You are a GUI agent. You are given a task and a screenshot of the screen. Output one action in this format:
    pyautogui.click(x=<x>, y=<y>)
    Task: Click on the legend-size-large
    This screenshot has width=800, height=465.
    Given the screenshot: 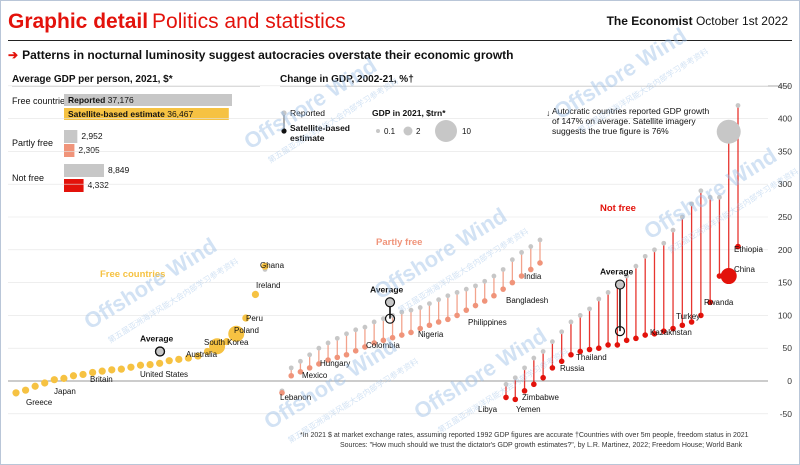 What is the action you would take?
    pyautogui.click(x=446, y=131)
    